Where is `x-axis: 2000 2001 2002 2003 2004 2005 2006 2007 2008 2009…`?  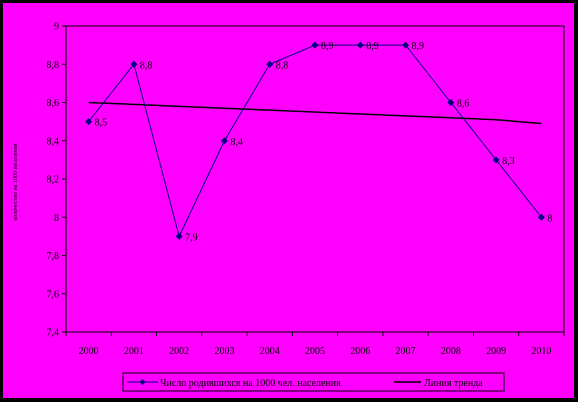 x-axis: 2000 2001 2002 2003 2004 2005 2006 2007 2008 2009… is located at coordinates (315, 344).